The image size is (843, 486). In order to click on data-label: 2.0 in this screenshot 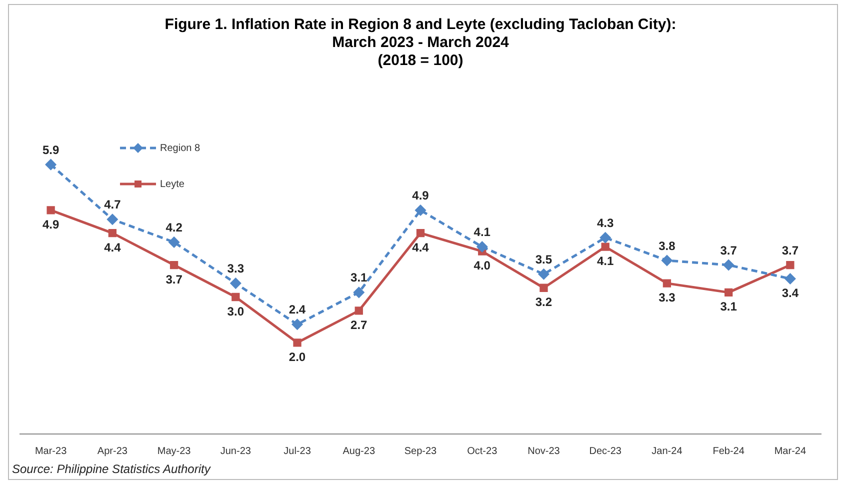, I will do `click(297, 357)`.